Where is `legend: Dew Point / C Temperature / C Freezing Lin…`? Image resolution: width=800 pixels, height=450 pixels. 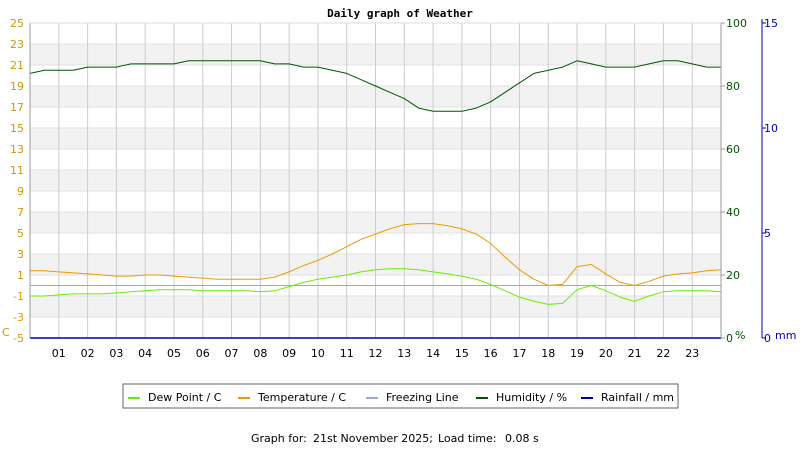
legend: Dew Point / C Temperature / C Freezing Lin… is located at coordinates (400, 396).